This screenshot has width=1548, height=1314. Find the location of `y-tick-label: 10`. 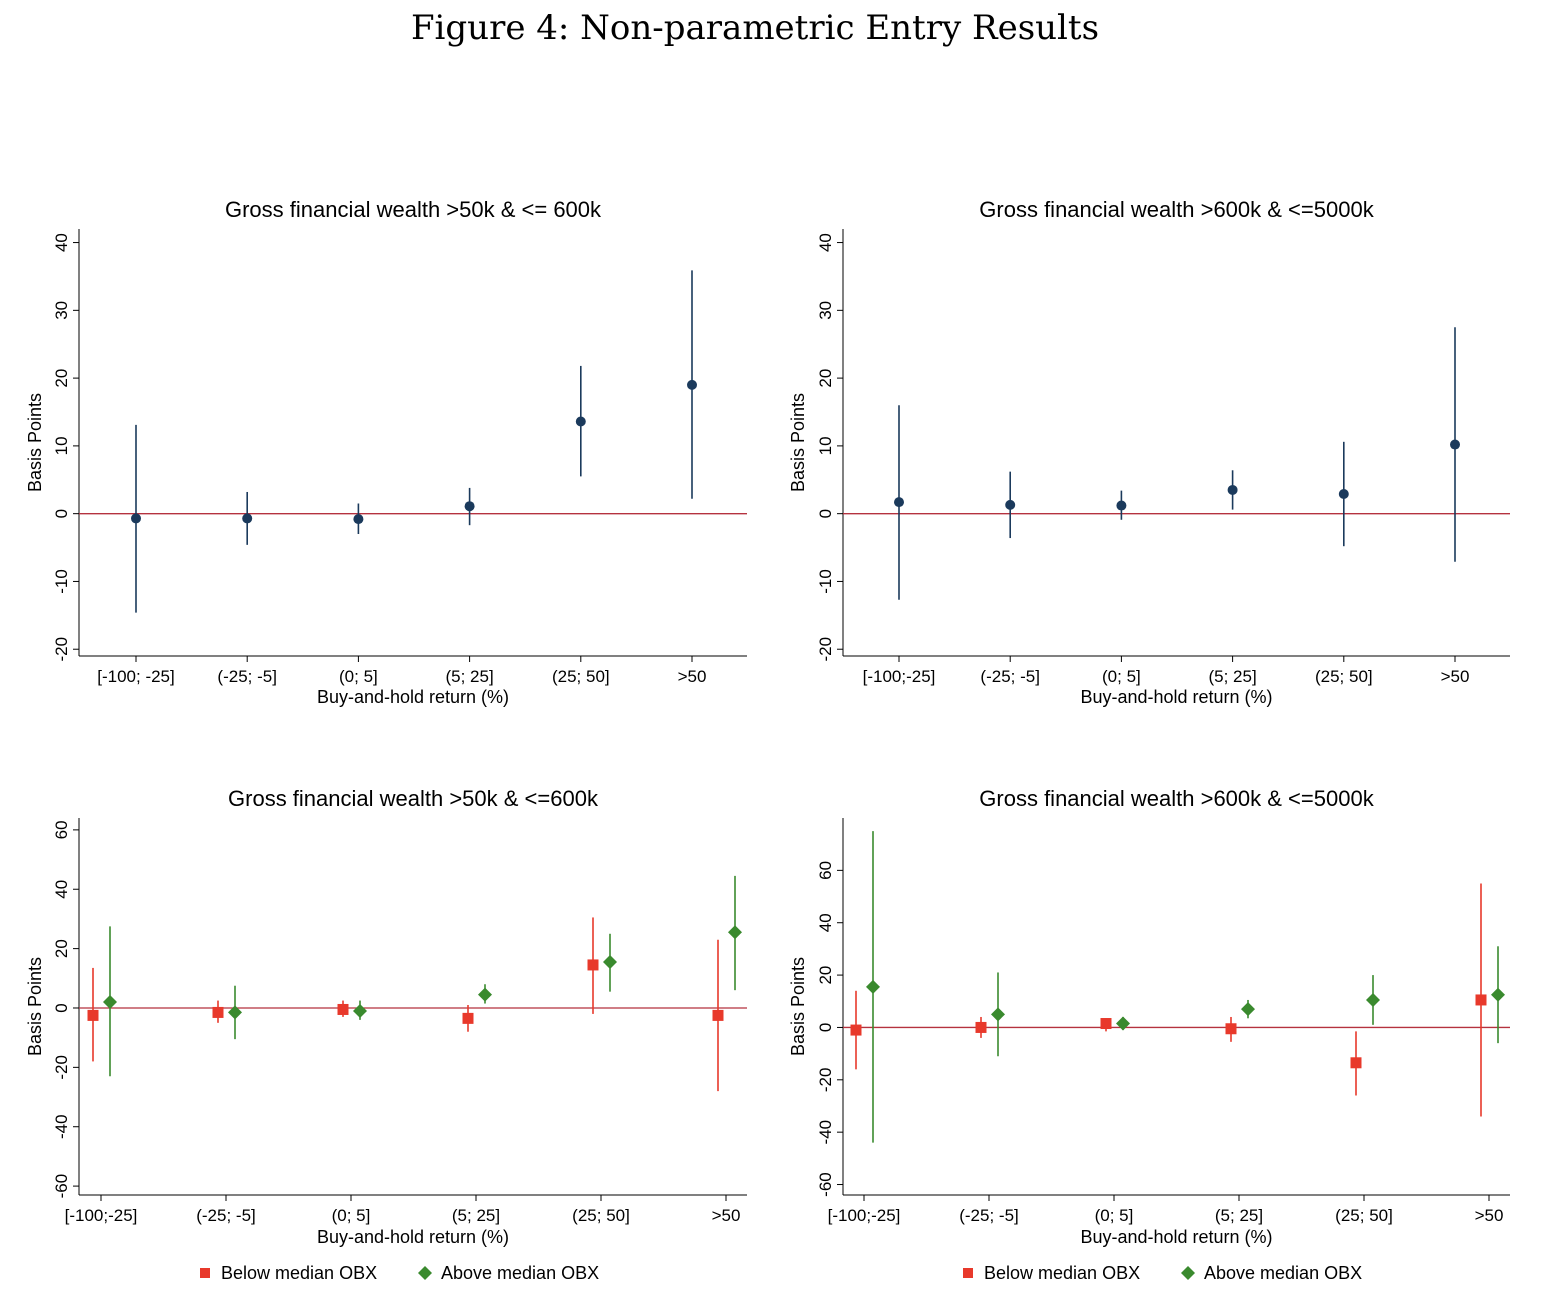

y-tick-label: 10 is located at coordinates (61, 445).